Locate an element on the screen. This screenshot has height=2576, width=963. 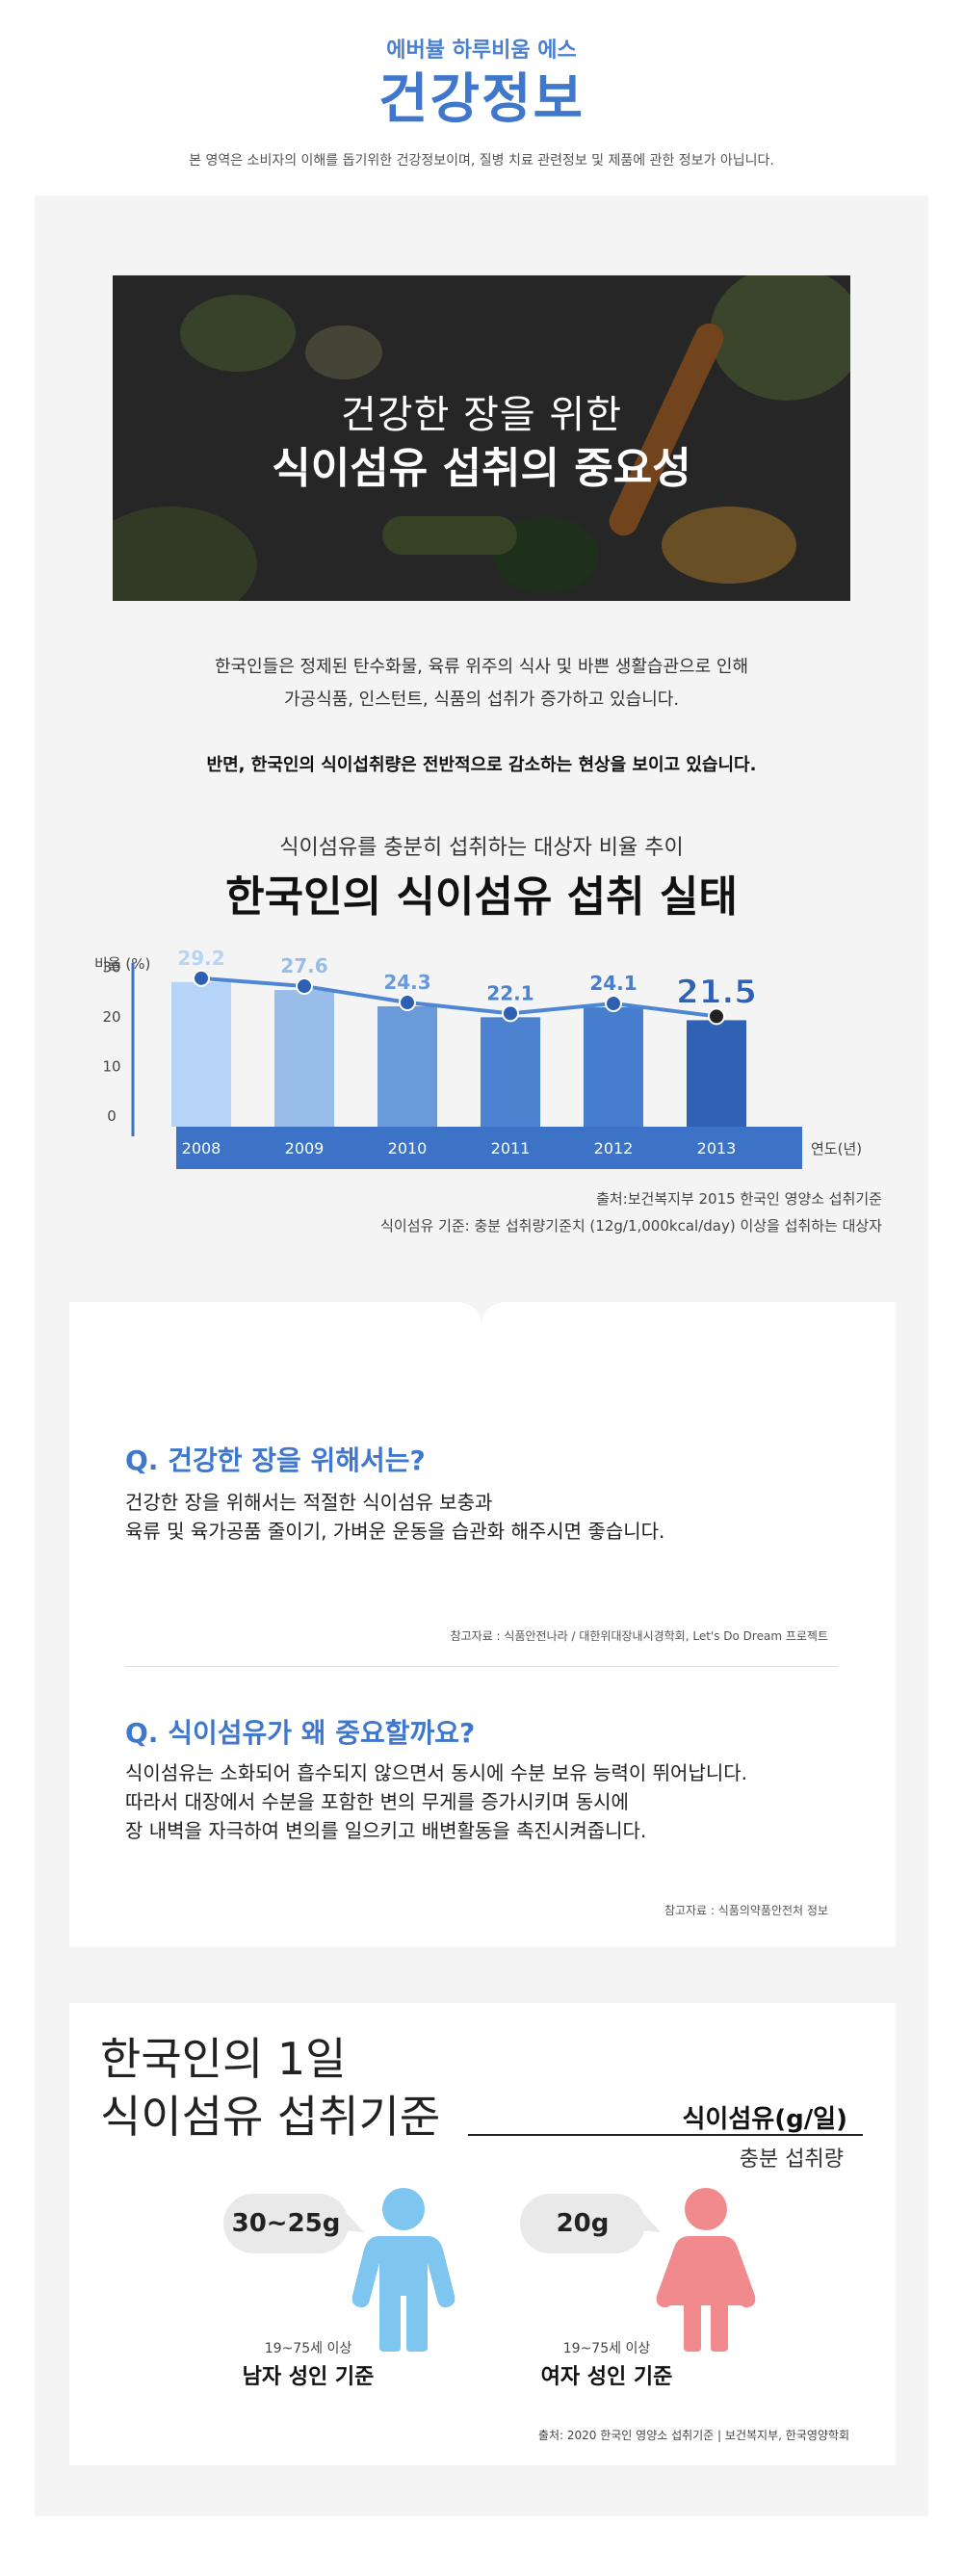
bar-2013 is located at coordinates (716, 1073).